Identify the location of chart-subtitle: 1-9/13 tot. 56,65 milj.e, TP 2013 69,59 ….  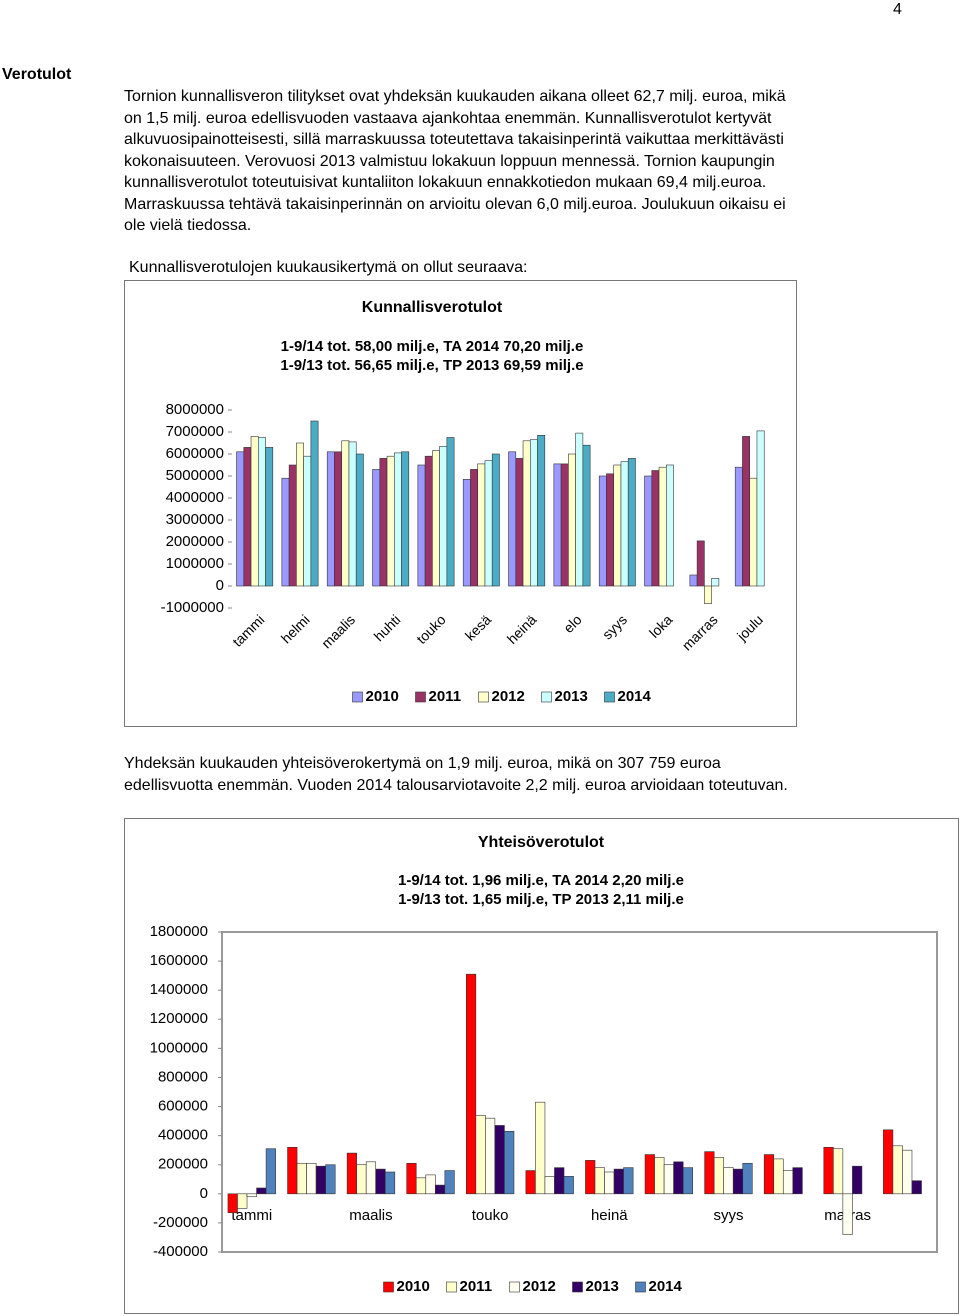
(431, 365).